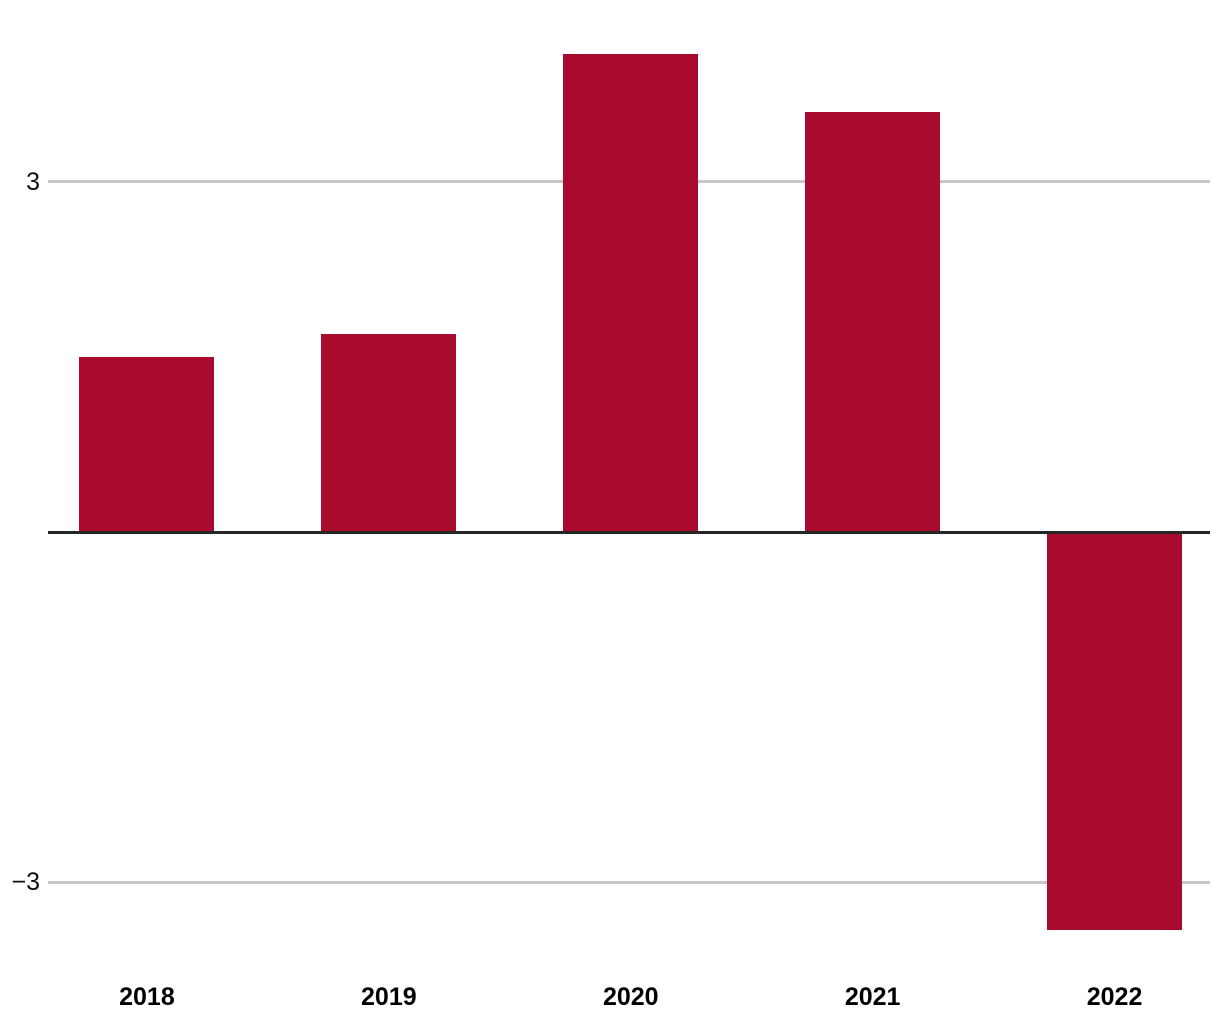 The image size is (1220, 1020). I want to click on x-tick-label-2022: 2022, so click(1114, 997).